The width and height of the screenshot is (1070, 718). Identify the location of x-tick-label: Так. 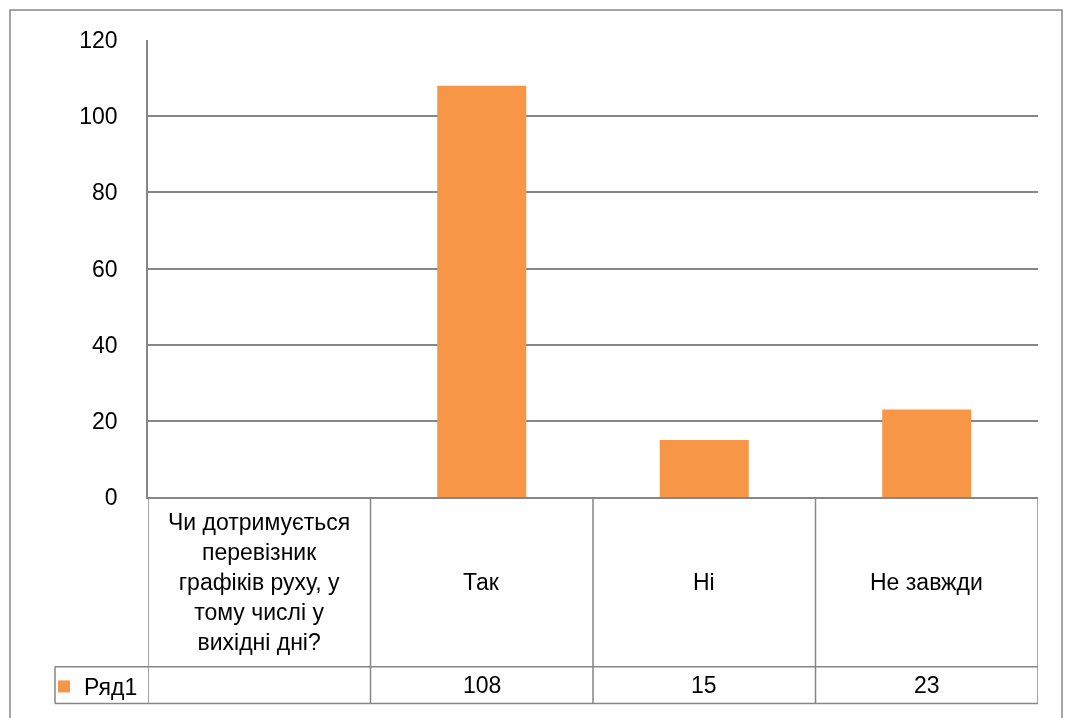
(481, 582).